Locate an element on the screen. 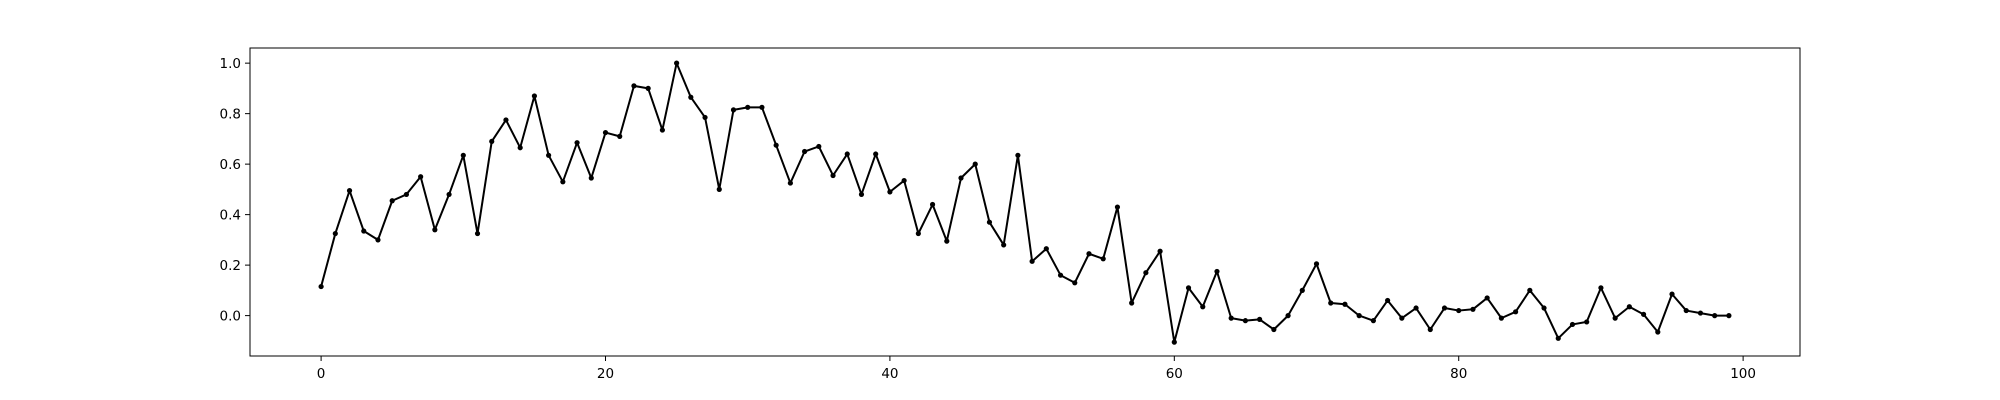 This screenshot has height=400, width=2000. x-tick-label: 0 is located at coordinates (321, 374).